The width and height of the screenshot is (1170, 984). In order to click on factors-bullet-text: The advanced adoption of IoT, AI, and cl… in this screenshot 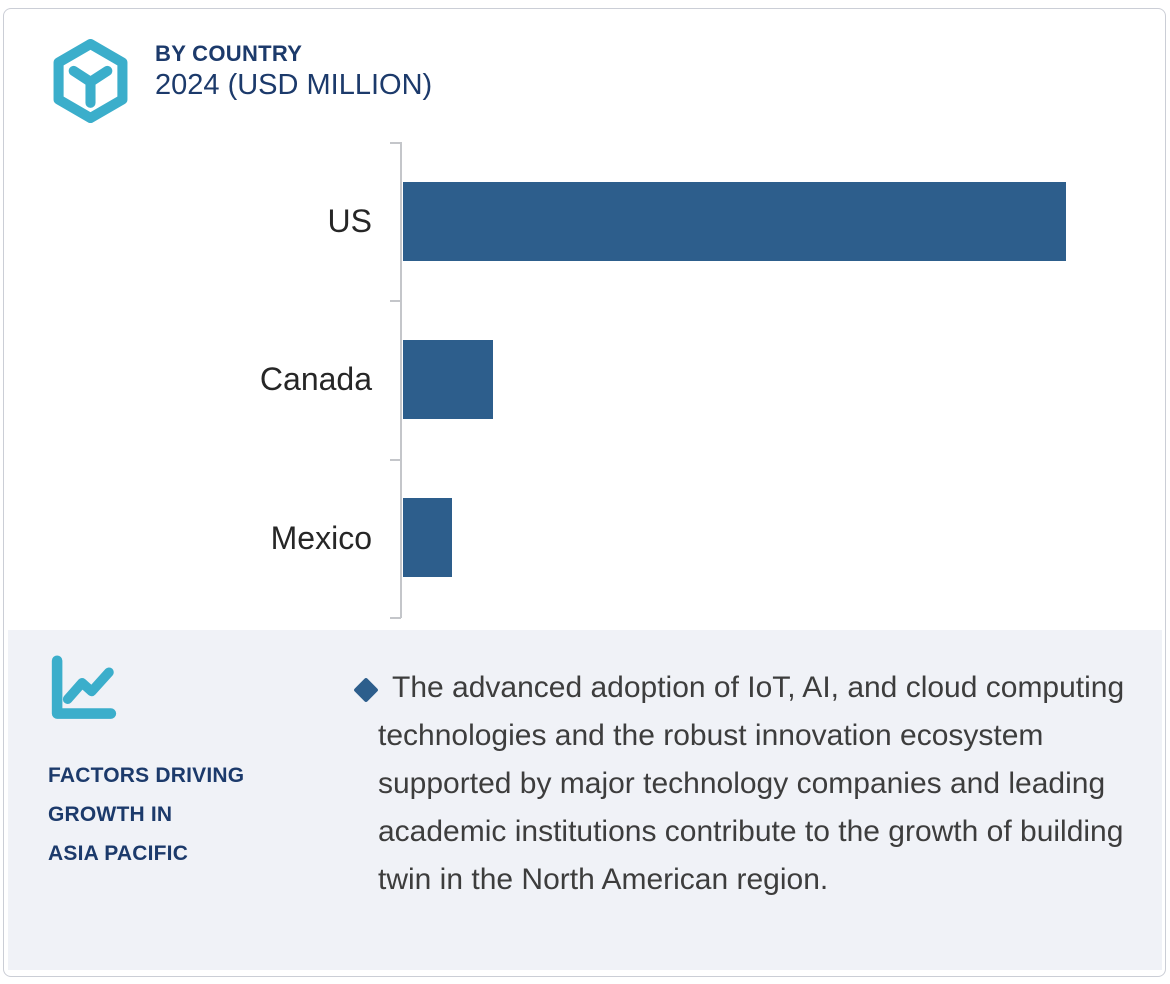, I will do `click(751, 783)`.